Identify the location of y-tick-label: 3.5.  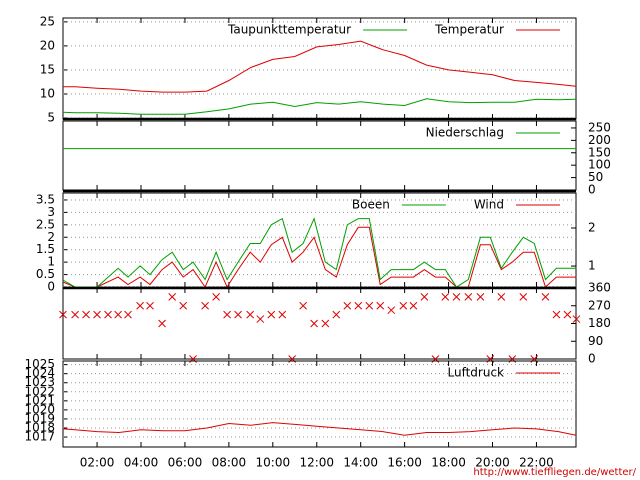
(45, 199).